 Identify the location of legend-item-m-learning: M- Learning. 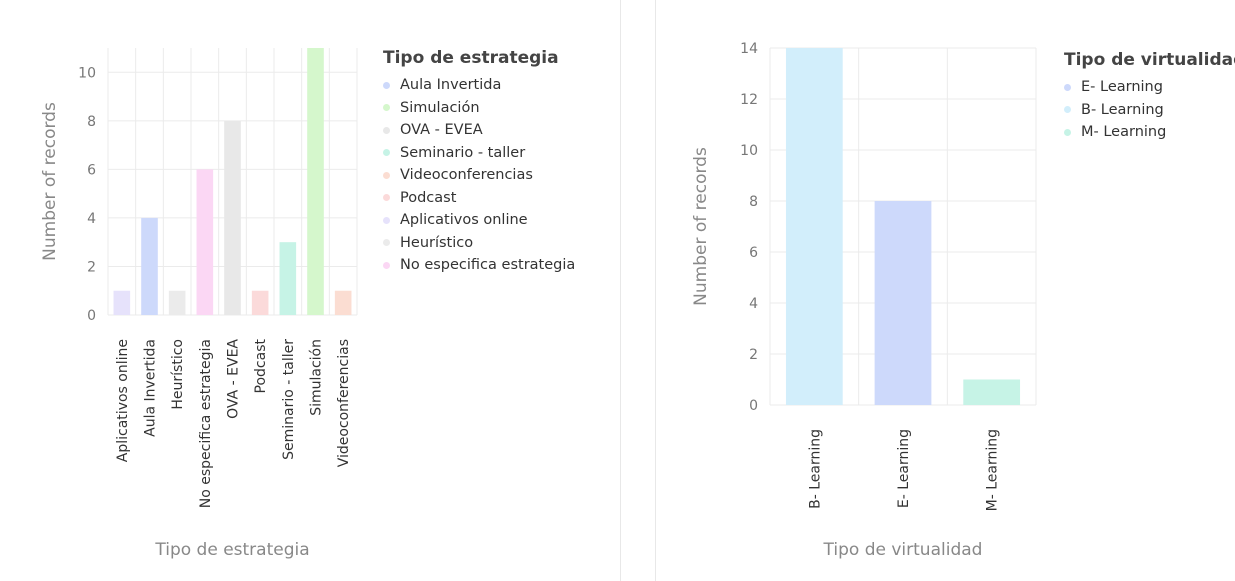
(1149, 132).